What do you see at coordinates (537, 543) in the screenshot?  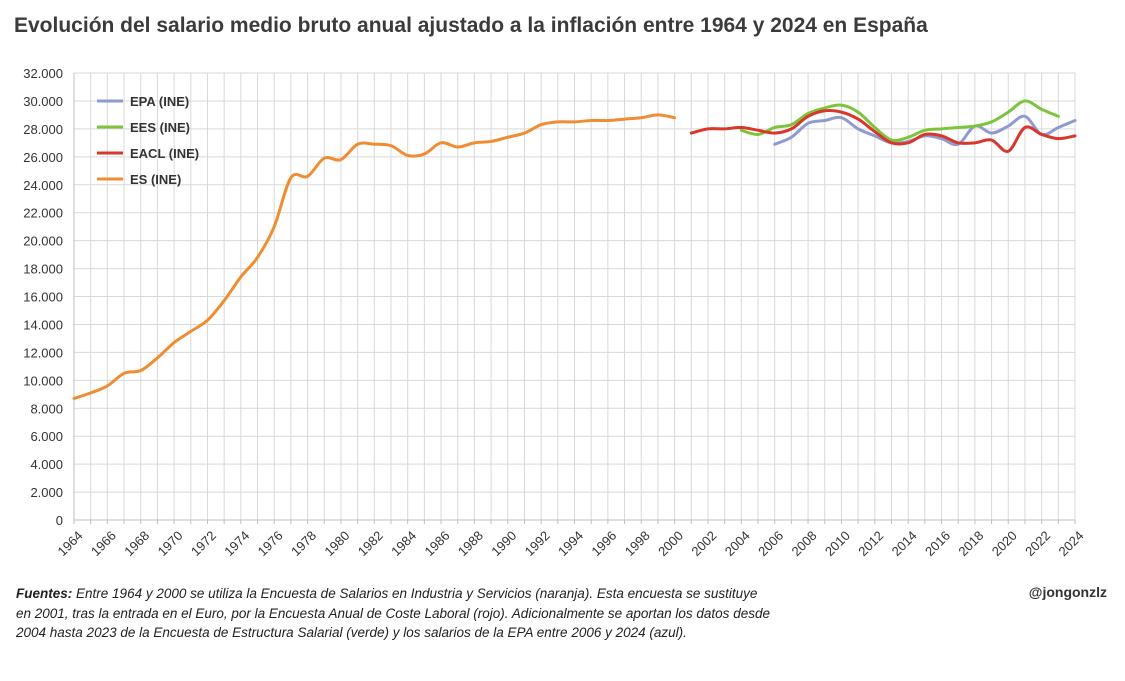 I see `x-tick-label: 1992` at bounding box center [537, 543].